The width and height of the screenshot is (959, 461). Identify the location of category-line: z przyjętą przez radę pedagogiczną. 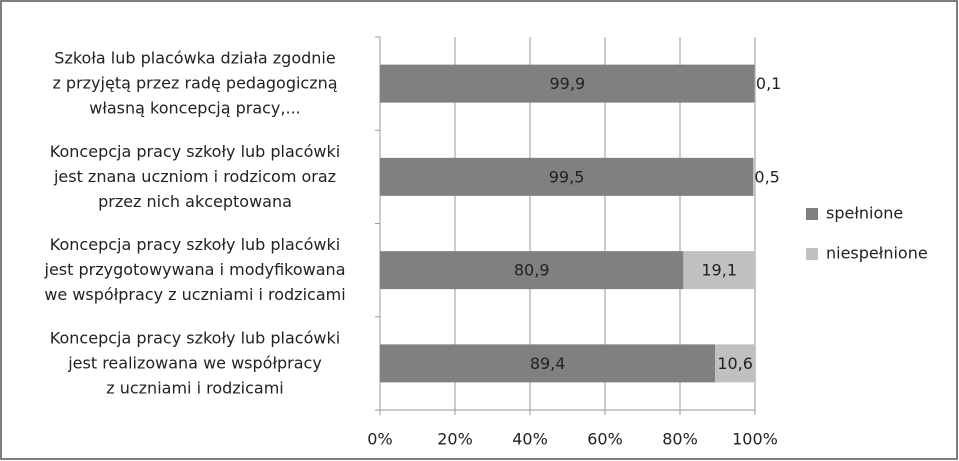
(194, 82).